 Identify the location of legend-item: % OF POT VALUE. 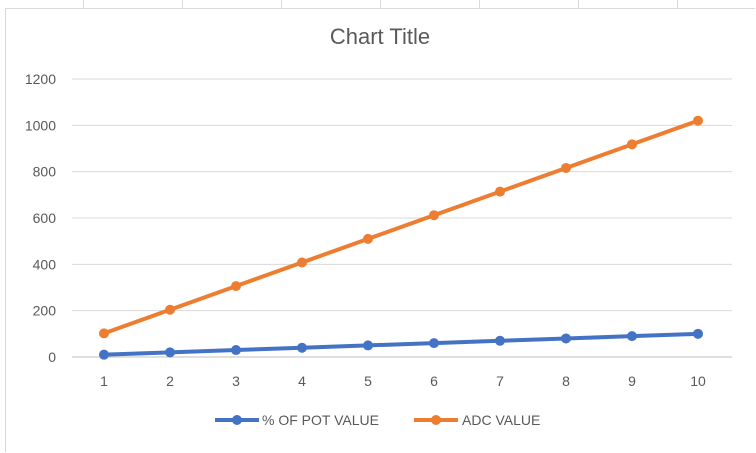
(297, 420).